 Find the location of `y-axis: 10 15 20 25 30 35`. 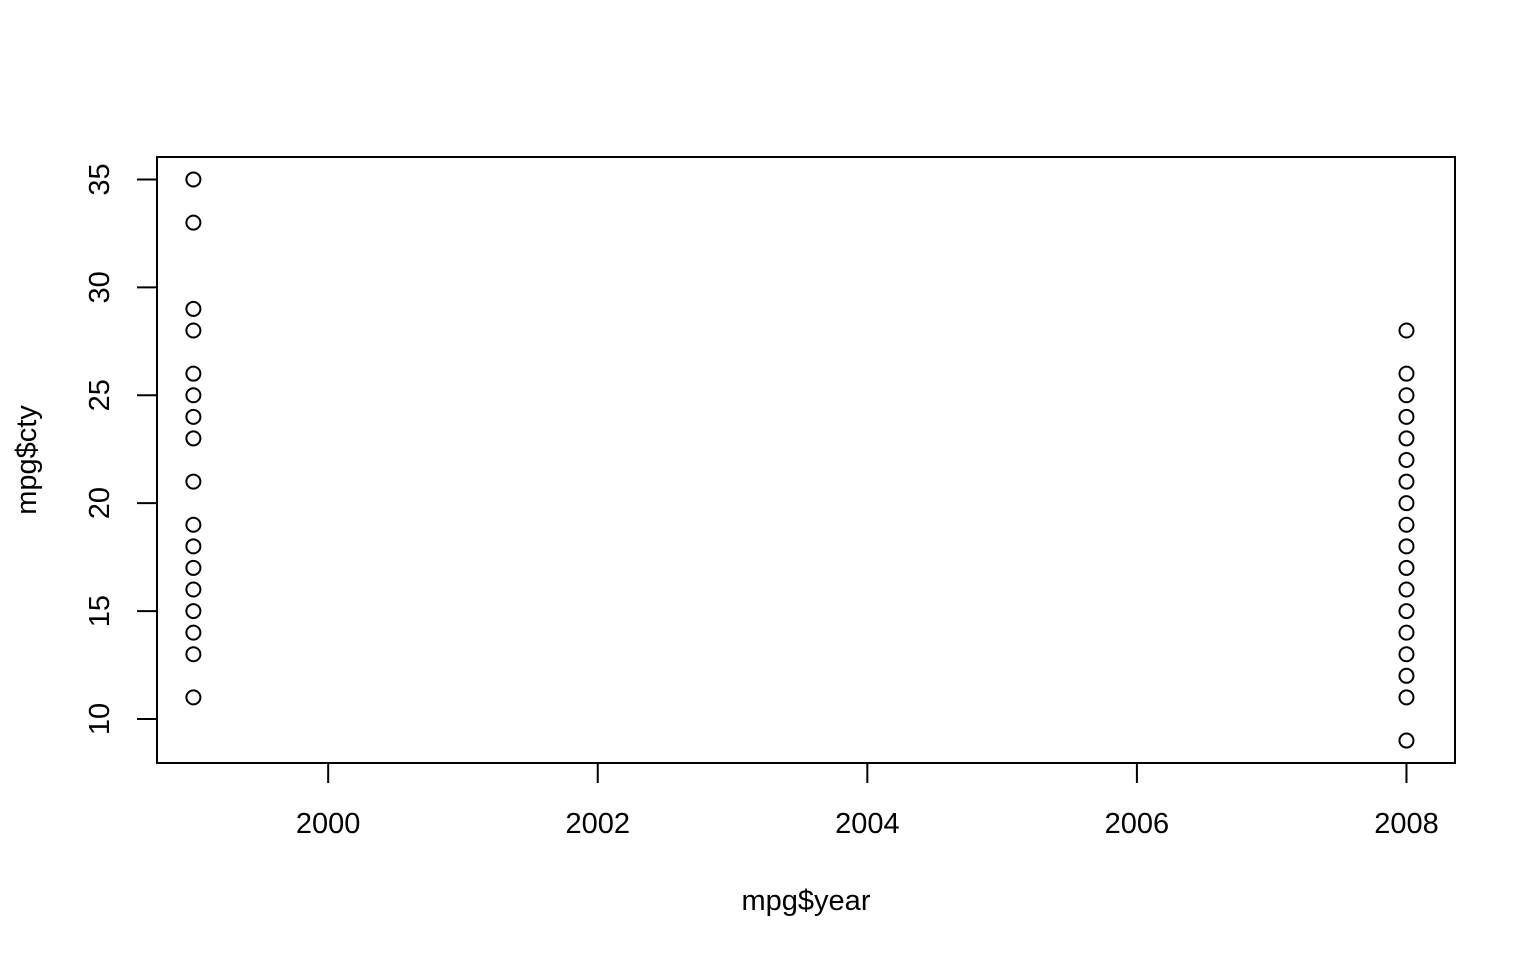

y-axis: 10 15 20 25 30 35 is located at coordinates (121, 449).